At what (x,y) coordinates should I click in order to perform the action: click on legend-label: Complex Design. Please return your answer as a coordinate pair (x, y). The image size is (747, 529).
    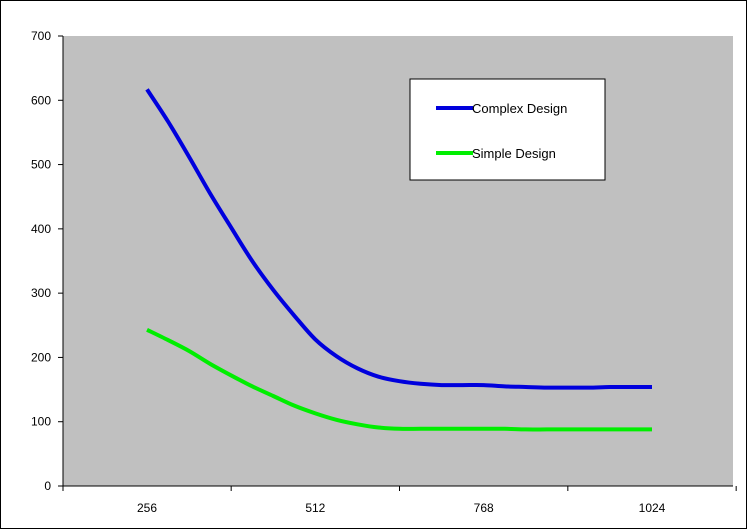
    Looking at the image, I should click on (519, 108).